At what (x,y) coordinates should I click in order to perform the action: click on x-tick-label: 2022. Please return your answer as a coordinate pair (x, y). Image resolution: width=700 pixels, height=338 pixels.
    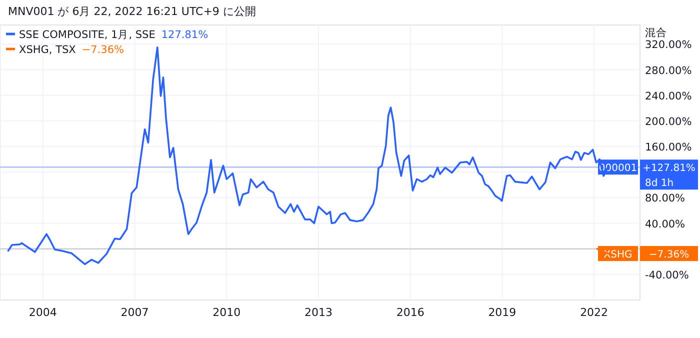
    Looking at the image, I should click on (594, 312).